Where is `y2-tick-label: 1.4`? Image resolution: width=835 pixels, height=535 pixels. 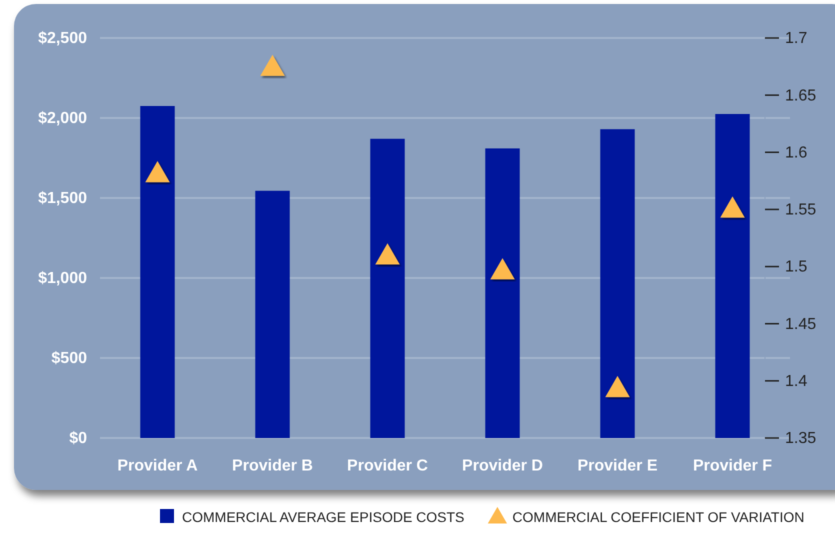
y2-tick-label: 1.4 is located at coordinates (796, 381).